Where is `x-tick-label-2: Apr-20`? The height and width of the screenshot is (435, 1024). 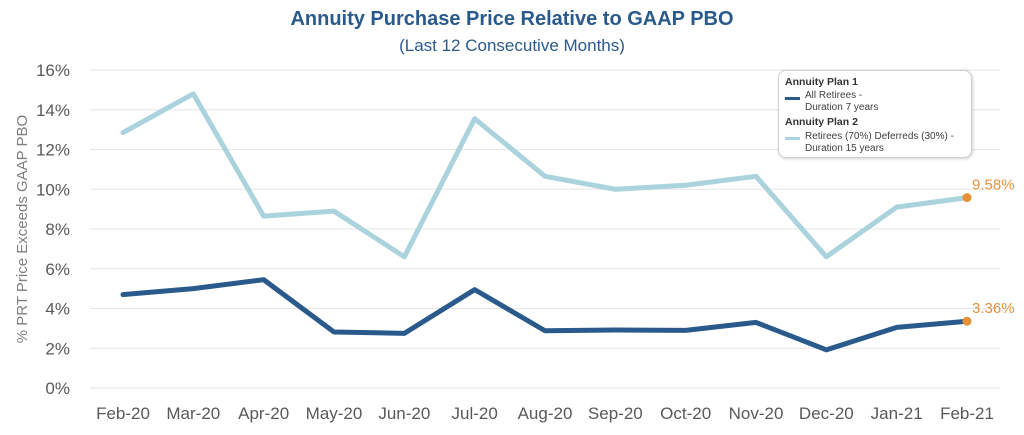
x-tick-label-2: Apr-20 is located at coordinates (263, 413).